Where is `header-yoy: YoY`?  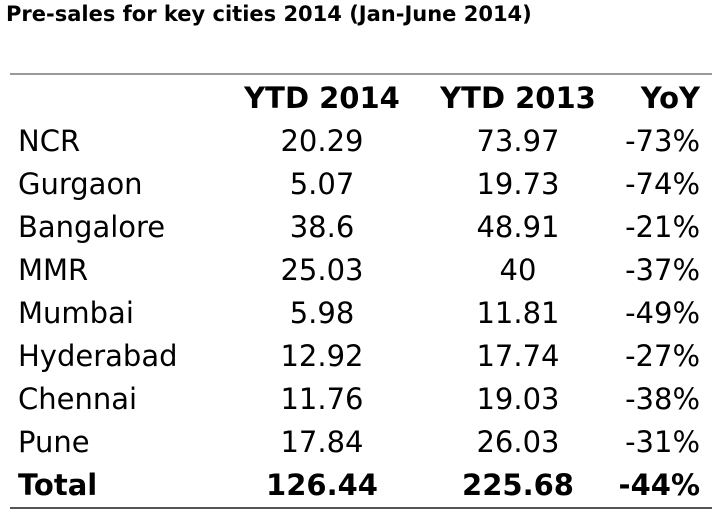
header-yoy: YoY is located at coordinates (670, 98).